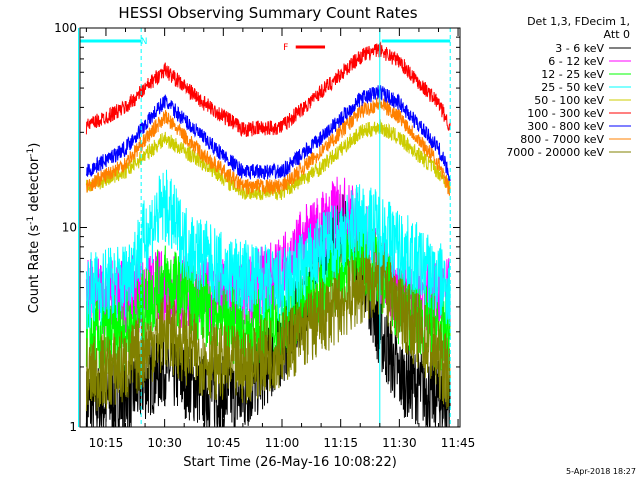 The width and height of the screenshot is (640, 480). What do you see at coordinates (399, 443) in the screenshot?
I see `x-tick-label: 11:30` at bounding box center [399, 443].